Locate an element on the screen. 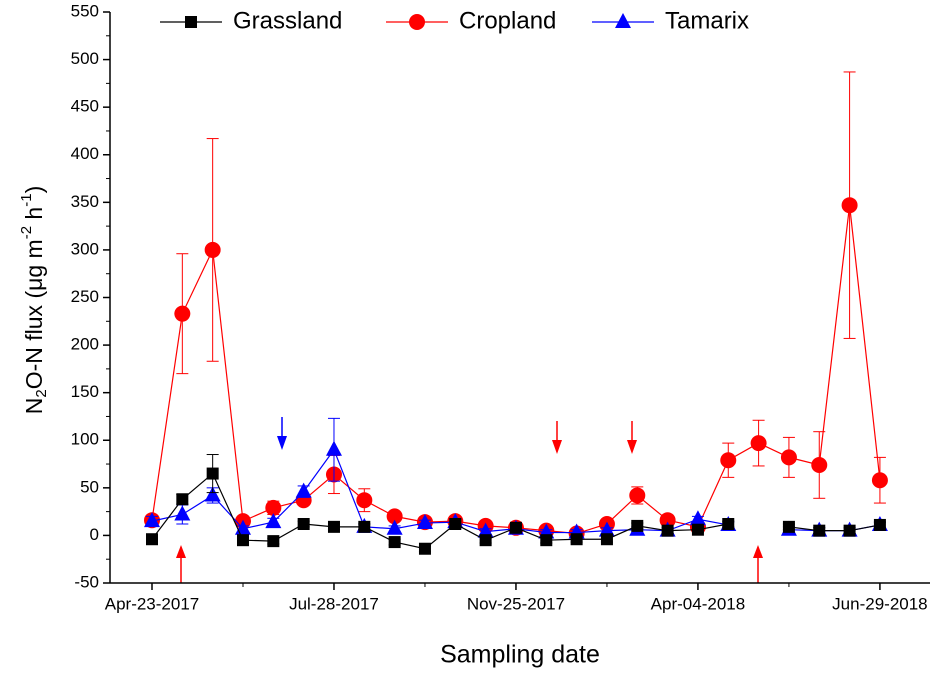 This screenshot has height=675, width=944. y-tick-label: 250 is located at coordinates (85, 296).